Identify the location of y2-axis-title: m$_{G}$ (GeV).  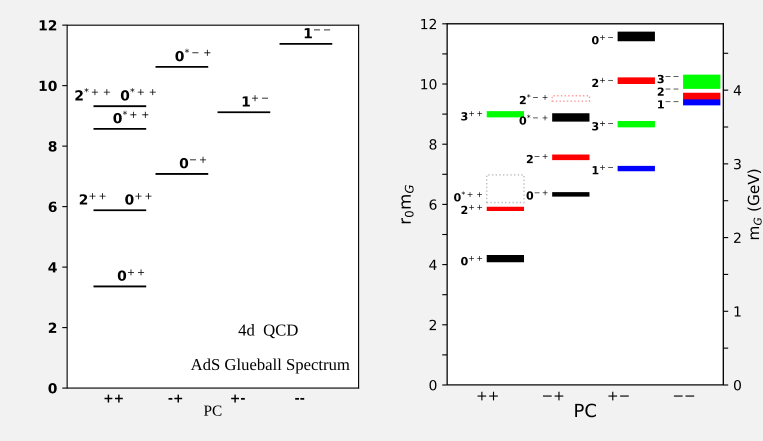
(754, 205).